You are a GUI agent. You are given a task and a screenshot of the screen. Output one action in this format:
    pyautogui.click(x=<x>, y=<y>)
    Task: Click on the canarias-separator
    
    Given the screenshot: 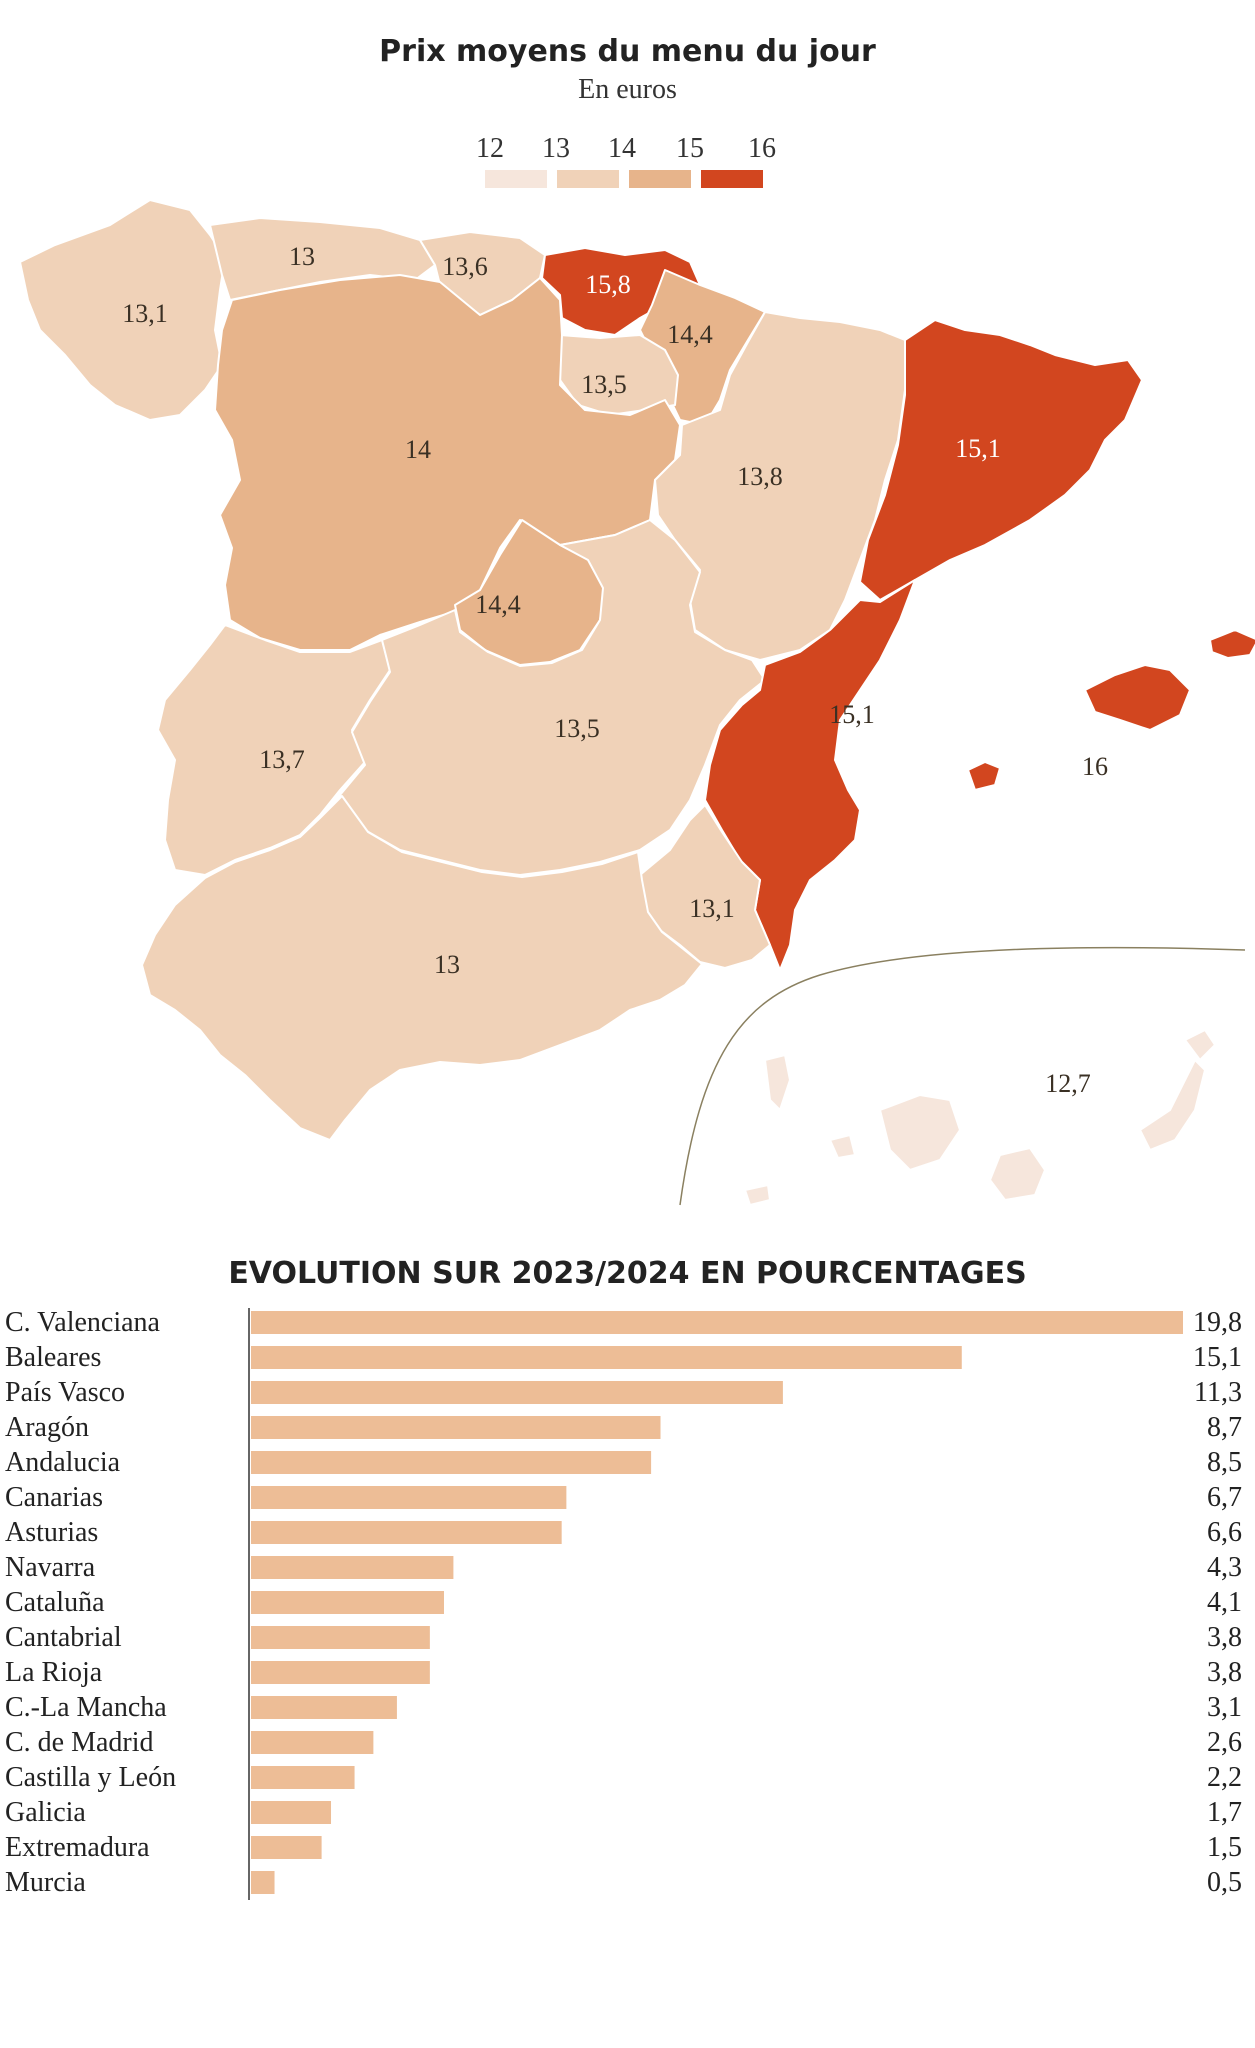 What is the action you would take?
    pyautogui.click(x=962, y=1076)
    